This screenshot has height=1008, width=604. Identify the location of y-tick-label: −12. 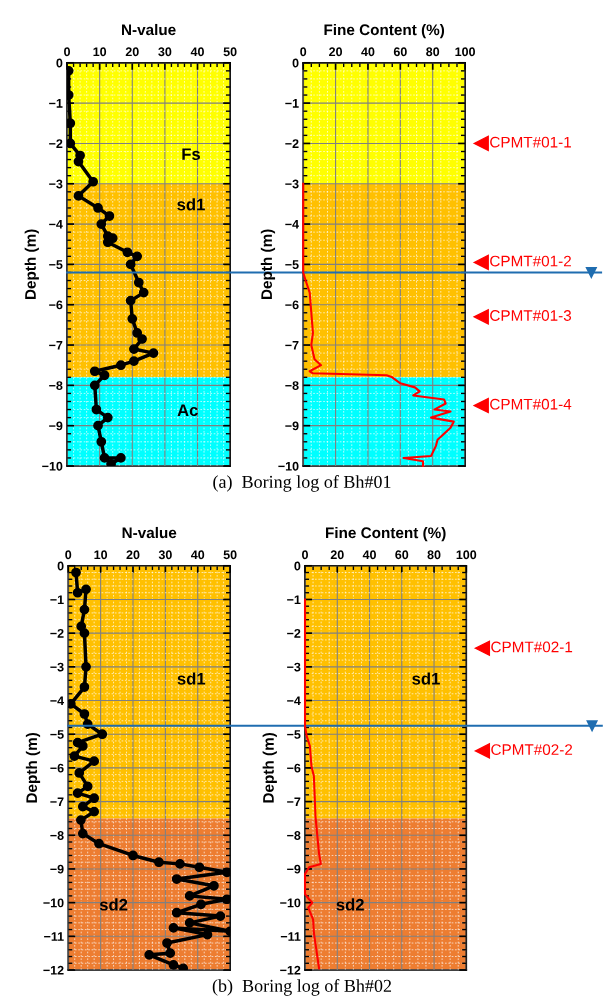
(290, 970).